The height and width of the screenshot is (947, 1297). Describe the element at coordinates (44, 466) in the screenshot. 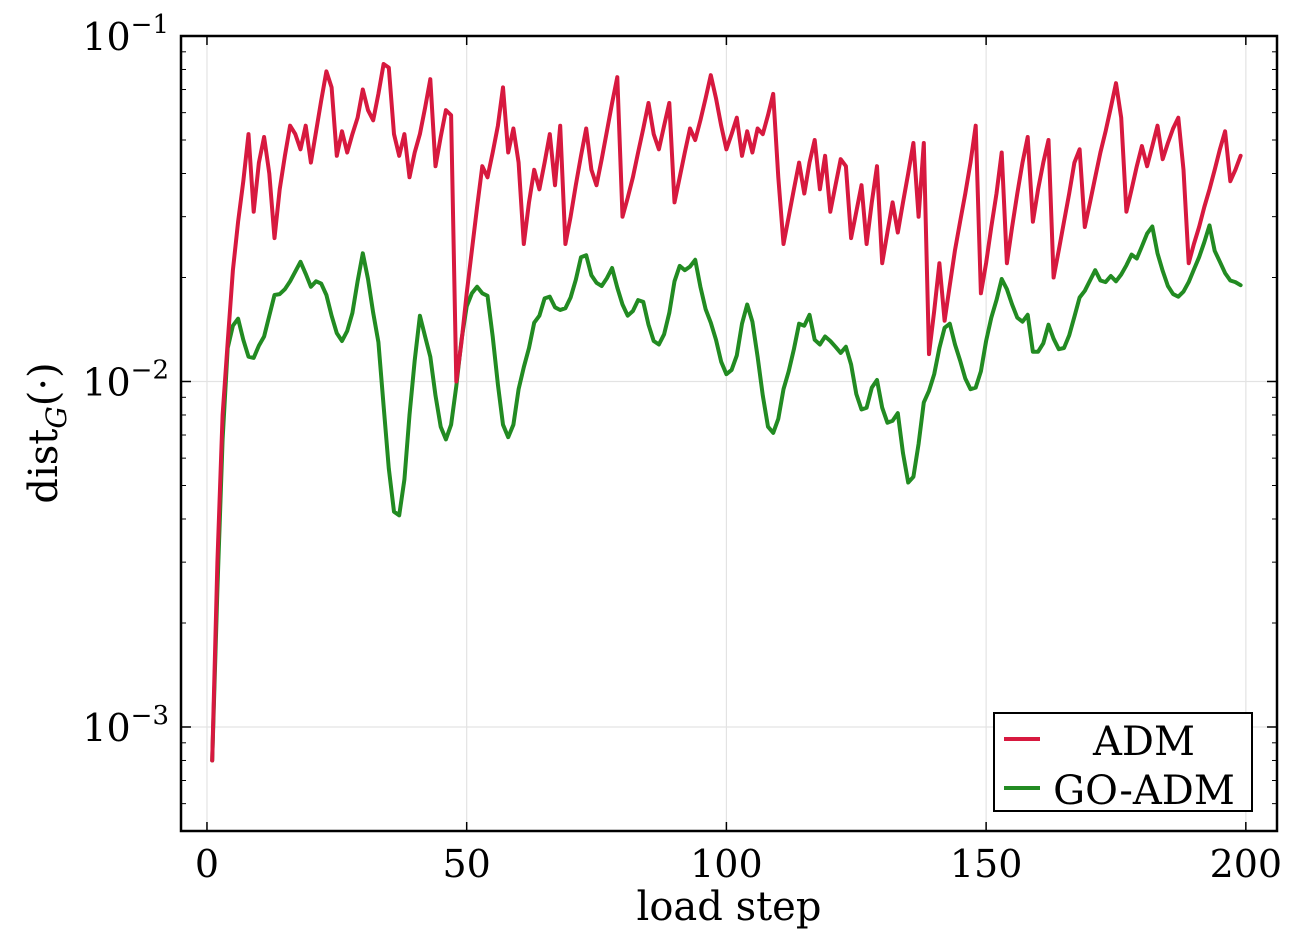

I see `y-axis-title-base: dist` at that location.